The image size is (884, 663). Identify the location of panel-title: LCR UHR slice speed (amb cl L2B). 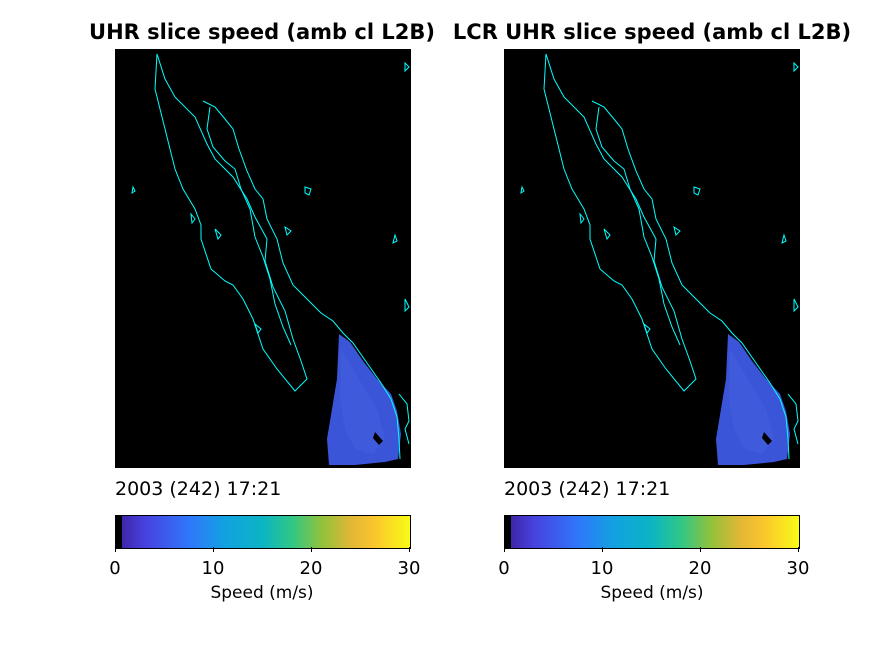
(652, 32).